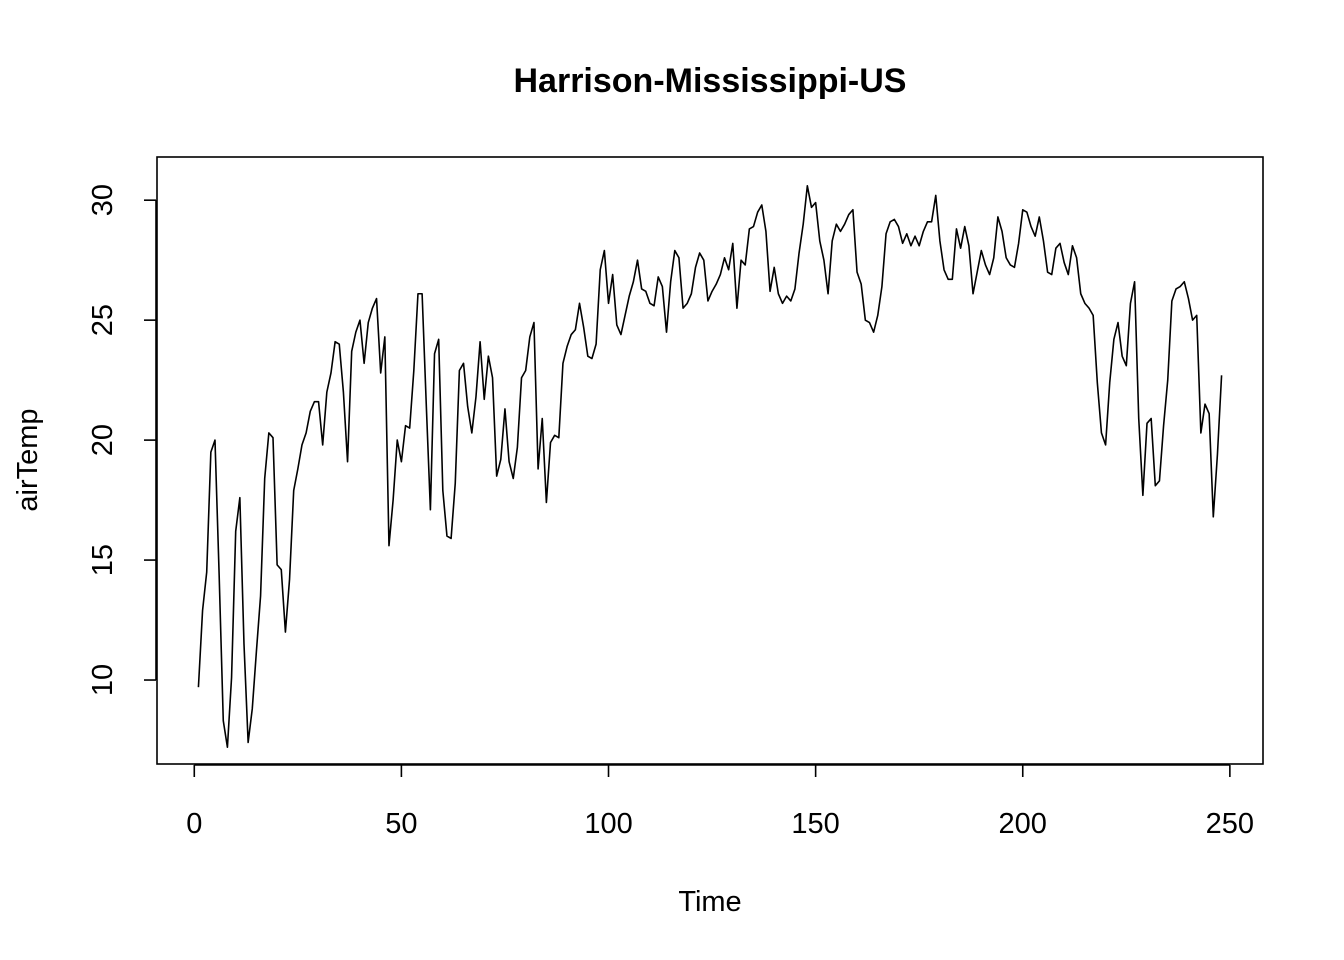 The width and height of the screenshot is (1344, 960). What do you see at coordinates (103, 320) in the screenshot?
I see `y-tick-label: 25` at bounding box center [103, 320].